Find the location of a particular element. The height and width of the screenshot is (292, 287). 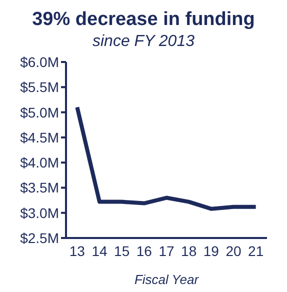

y-tick-label: $2.5M is located at coordinates (39, 238).